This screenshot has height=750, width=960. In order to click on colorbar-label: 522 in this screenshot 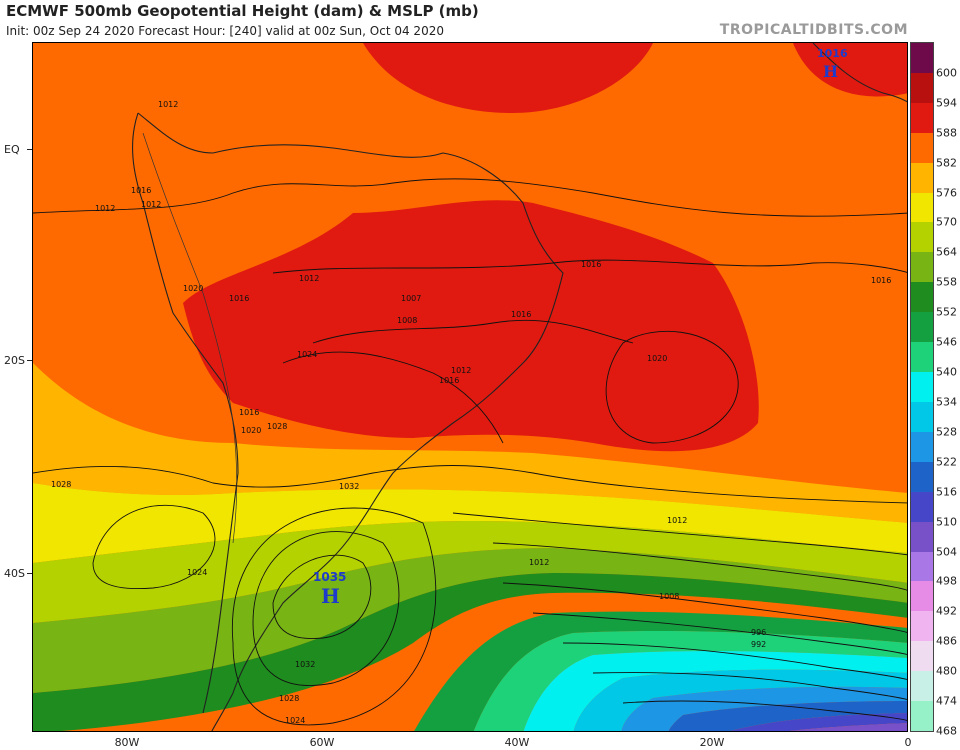, I will do `click(946, 462)`.